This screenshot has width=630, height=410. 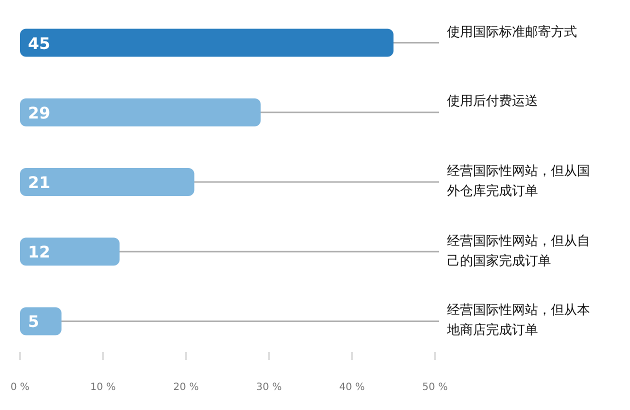 What do you see at coordinates (186, 387) in the screenshot?
I see `x-tick-label: 20 %` at bounding box center [186, 387].